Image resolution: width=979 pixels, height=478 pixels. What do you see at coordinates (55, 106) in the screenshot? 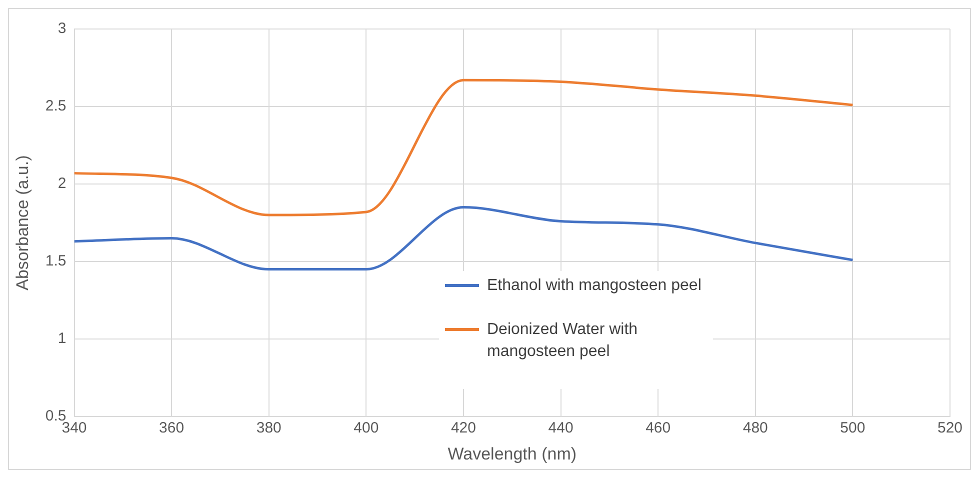
I see `y-tick-label: 2.5` at bounding box center [55, 106].